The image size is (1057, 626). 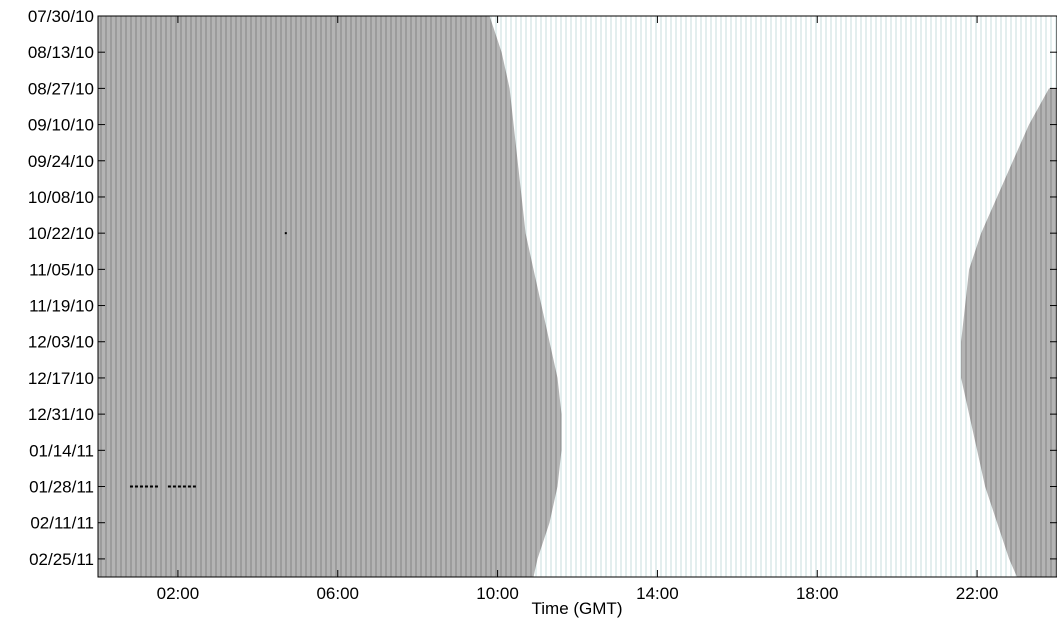 What do you see at coordinates (61, 559) in the screenshot?
I see `y-tick-label: 02/25/11` at bounding box center [61, 559].